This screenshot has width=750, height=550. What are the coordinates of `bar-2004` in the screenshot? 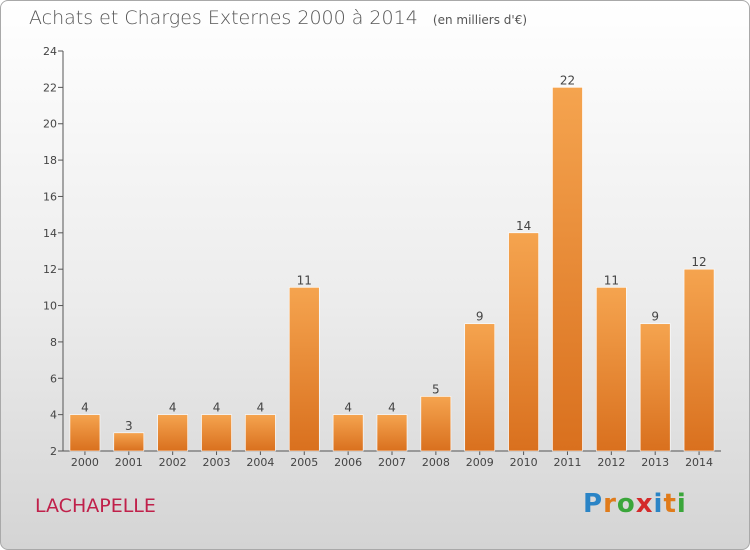 It's located at (260, 433).